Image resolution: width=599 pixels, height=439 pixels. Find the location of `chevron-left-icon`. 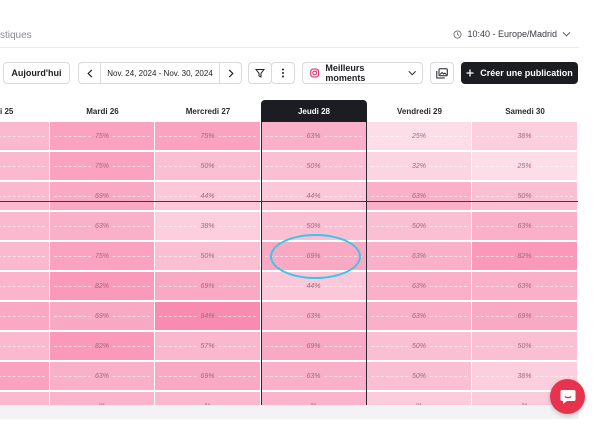

chevron-left-icon is located at coordinates (89, 73).